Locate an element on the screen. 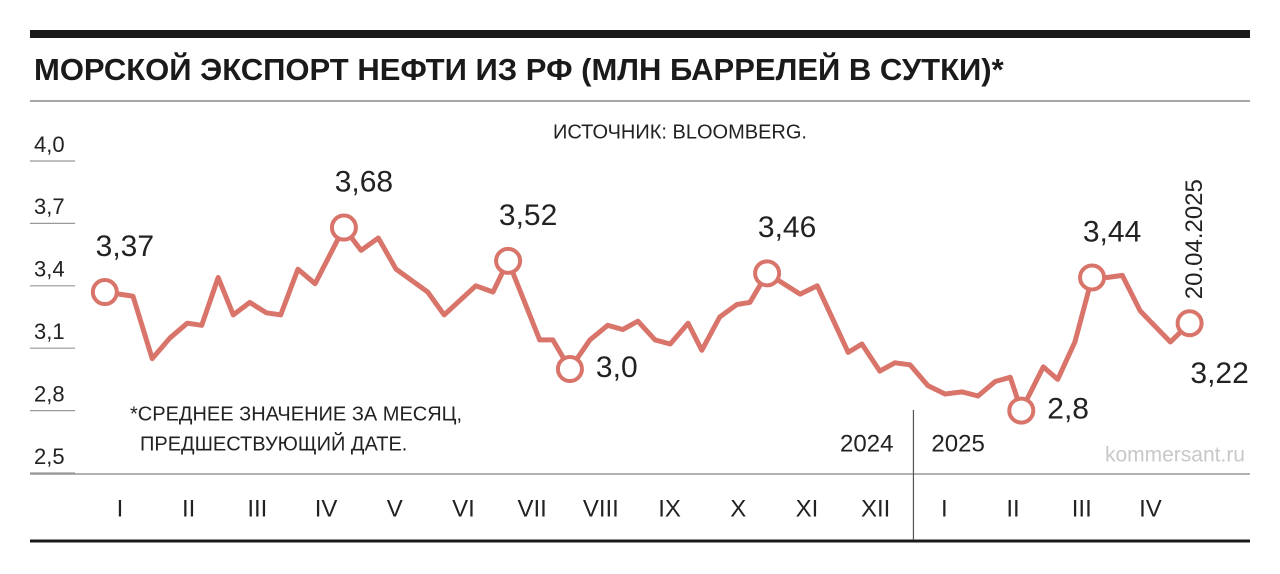 This screenshot has width=1280, height=574. y-tick-label: 3,4 is located at coordinates (49, 269).